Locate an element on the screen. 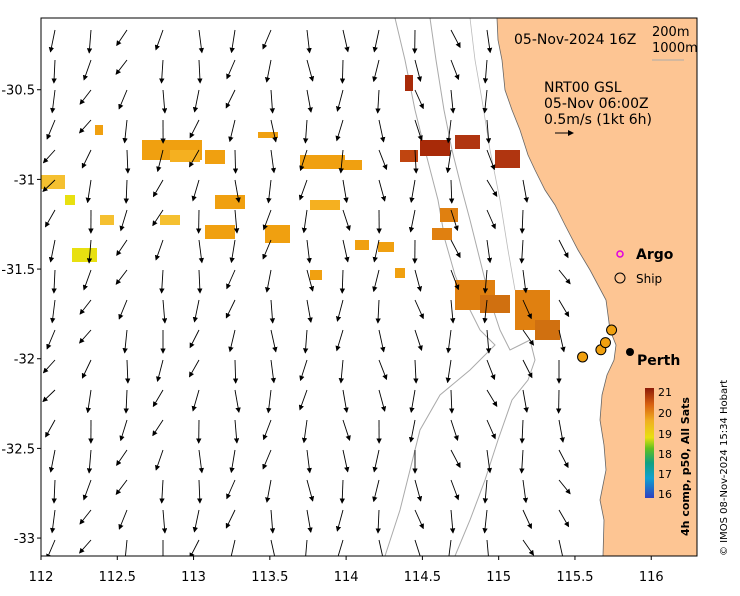 This screenshot has width=740, height=596. y-tick-label: -31 is located at coordinates (24, 180).